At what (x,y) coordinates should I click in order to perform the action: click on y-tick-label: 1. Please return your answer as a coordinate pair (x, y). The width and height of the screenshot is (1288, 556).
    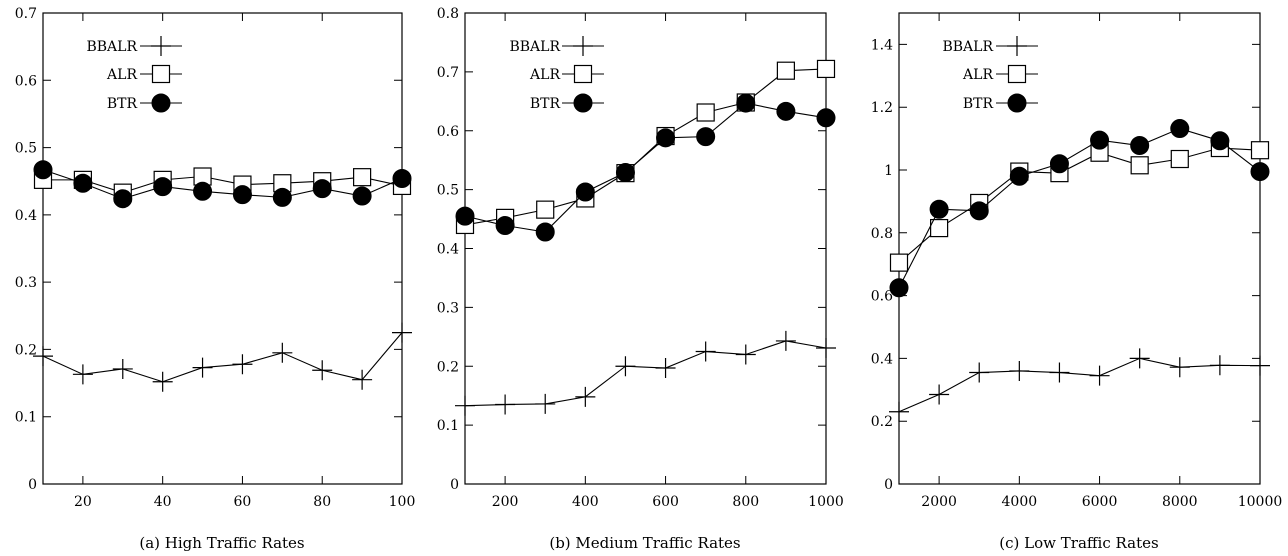
    Looking at the image, I should click on (888, 171).